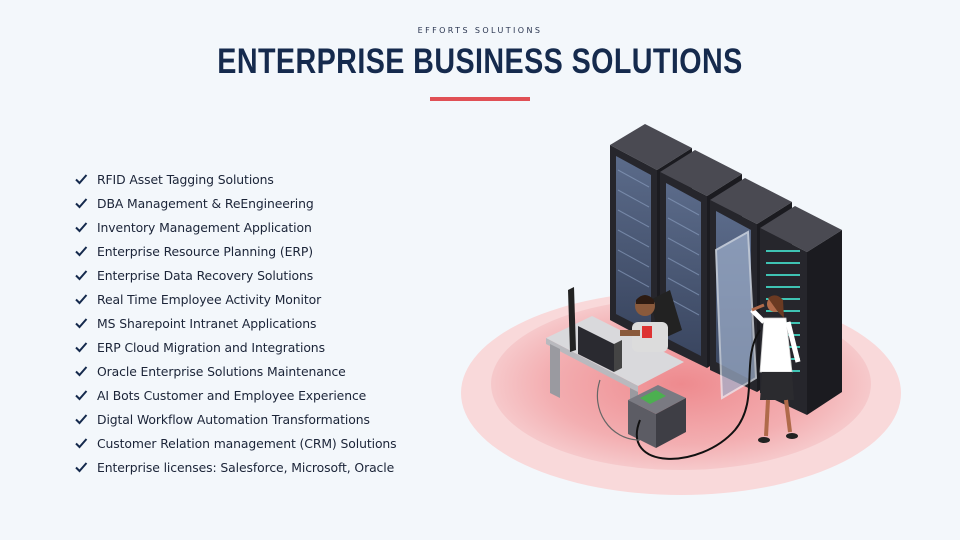 Image resolution: width=960 pixels, height=540 pixels. Describe the element at coordinates (651, 321) in the screenshot. I see `seated-person` at that location.